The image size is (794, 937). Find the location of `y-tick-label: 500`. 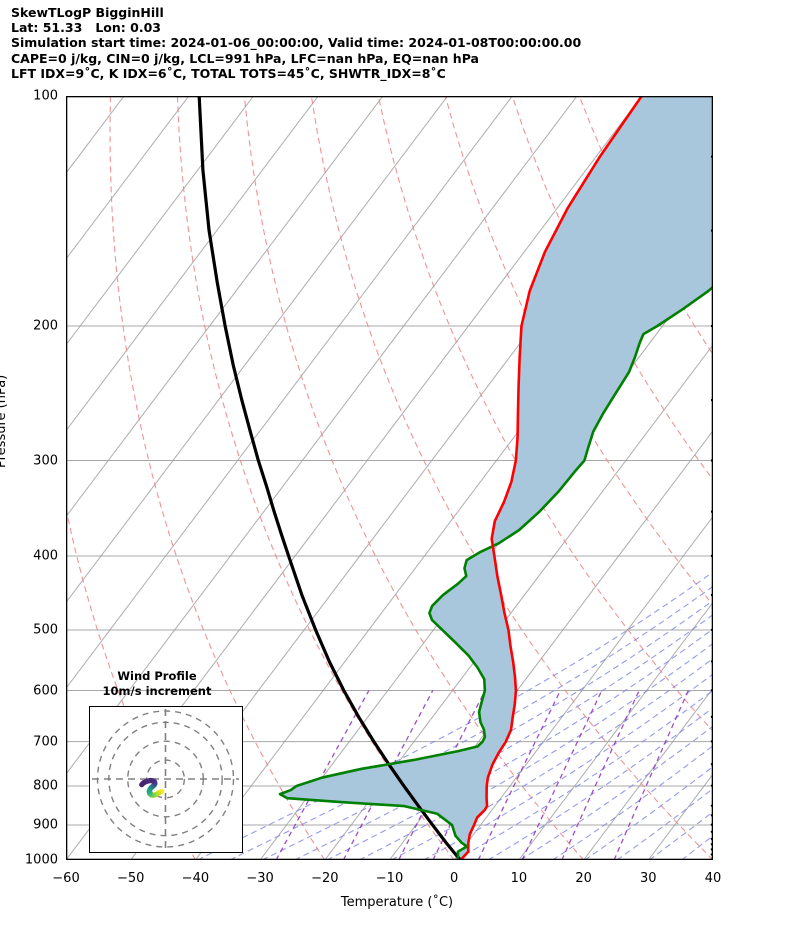

y-tick-label: 500 is located at coordinates (45, 630).